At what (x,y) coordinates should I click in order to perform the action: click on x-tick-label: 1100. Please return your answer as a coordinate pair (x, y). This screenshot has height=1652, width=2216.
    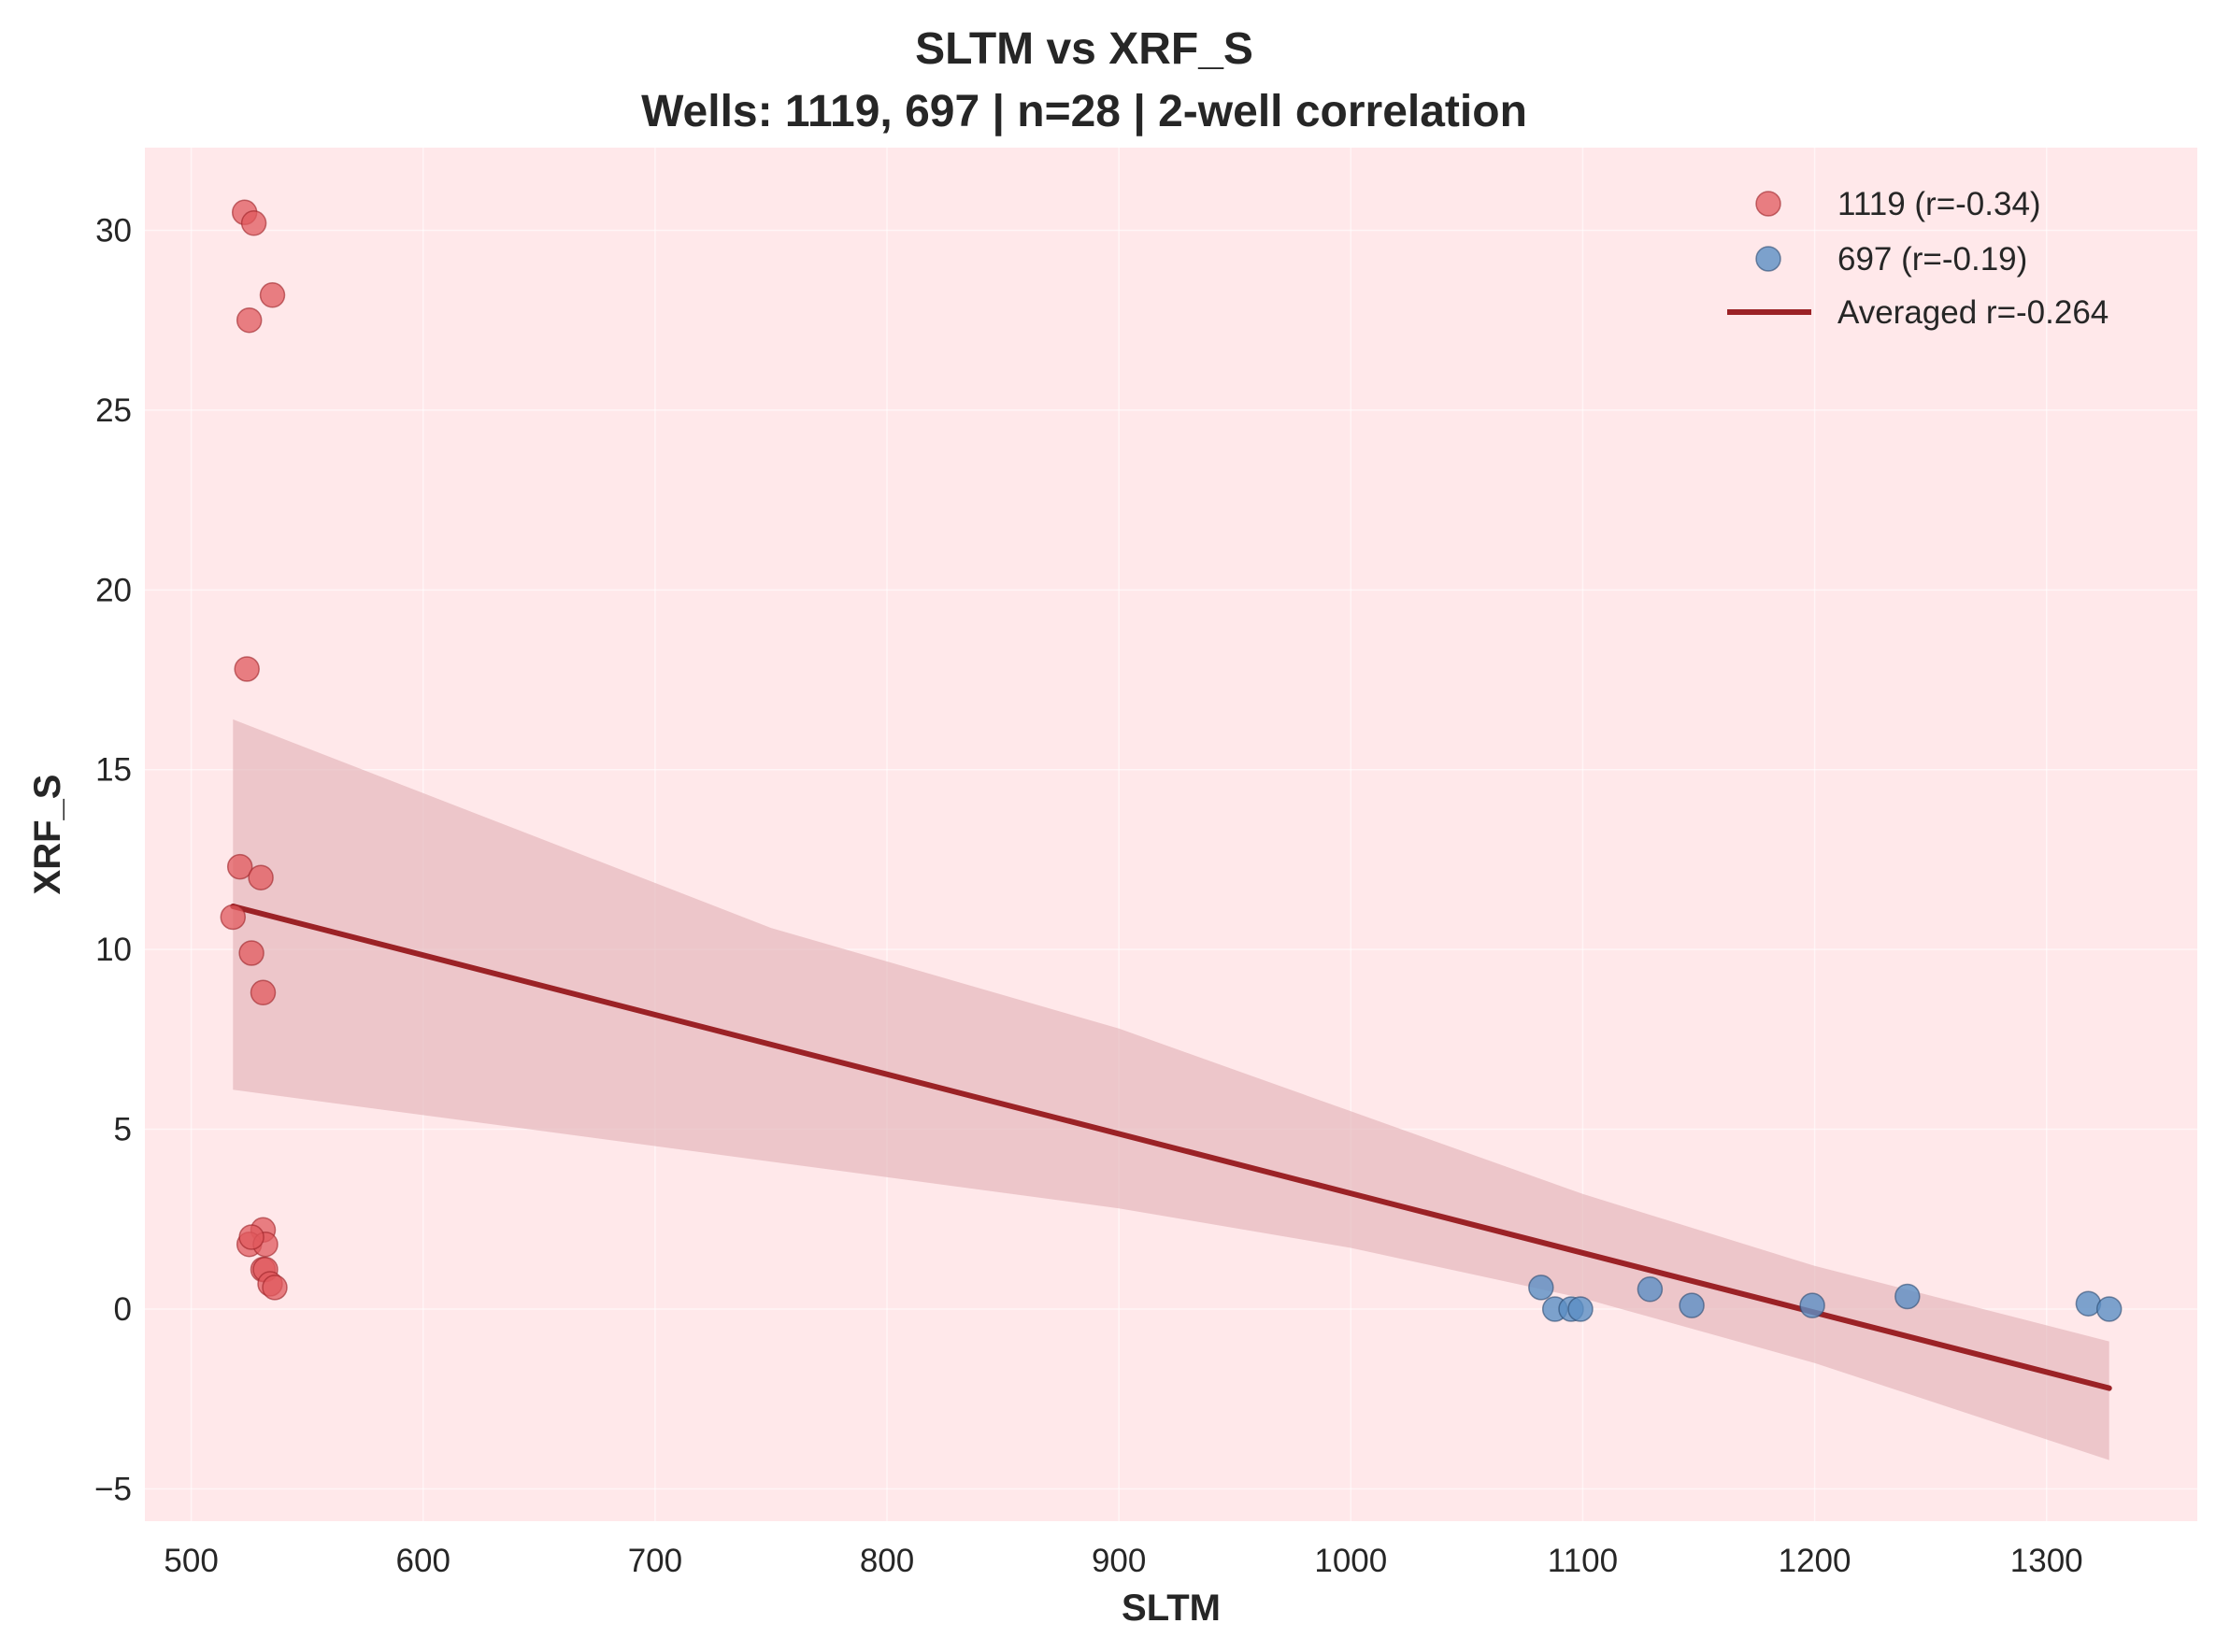
    Looking at the image, I should click on (1583, 1561).